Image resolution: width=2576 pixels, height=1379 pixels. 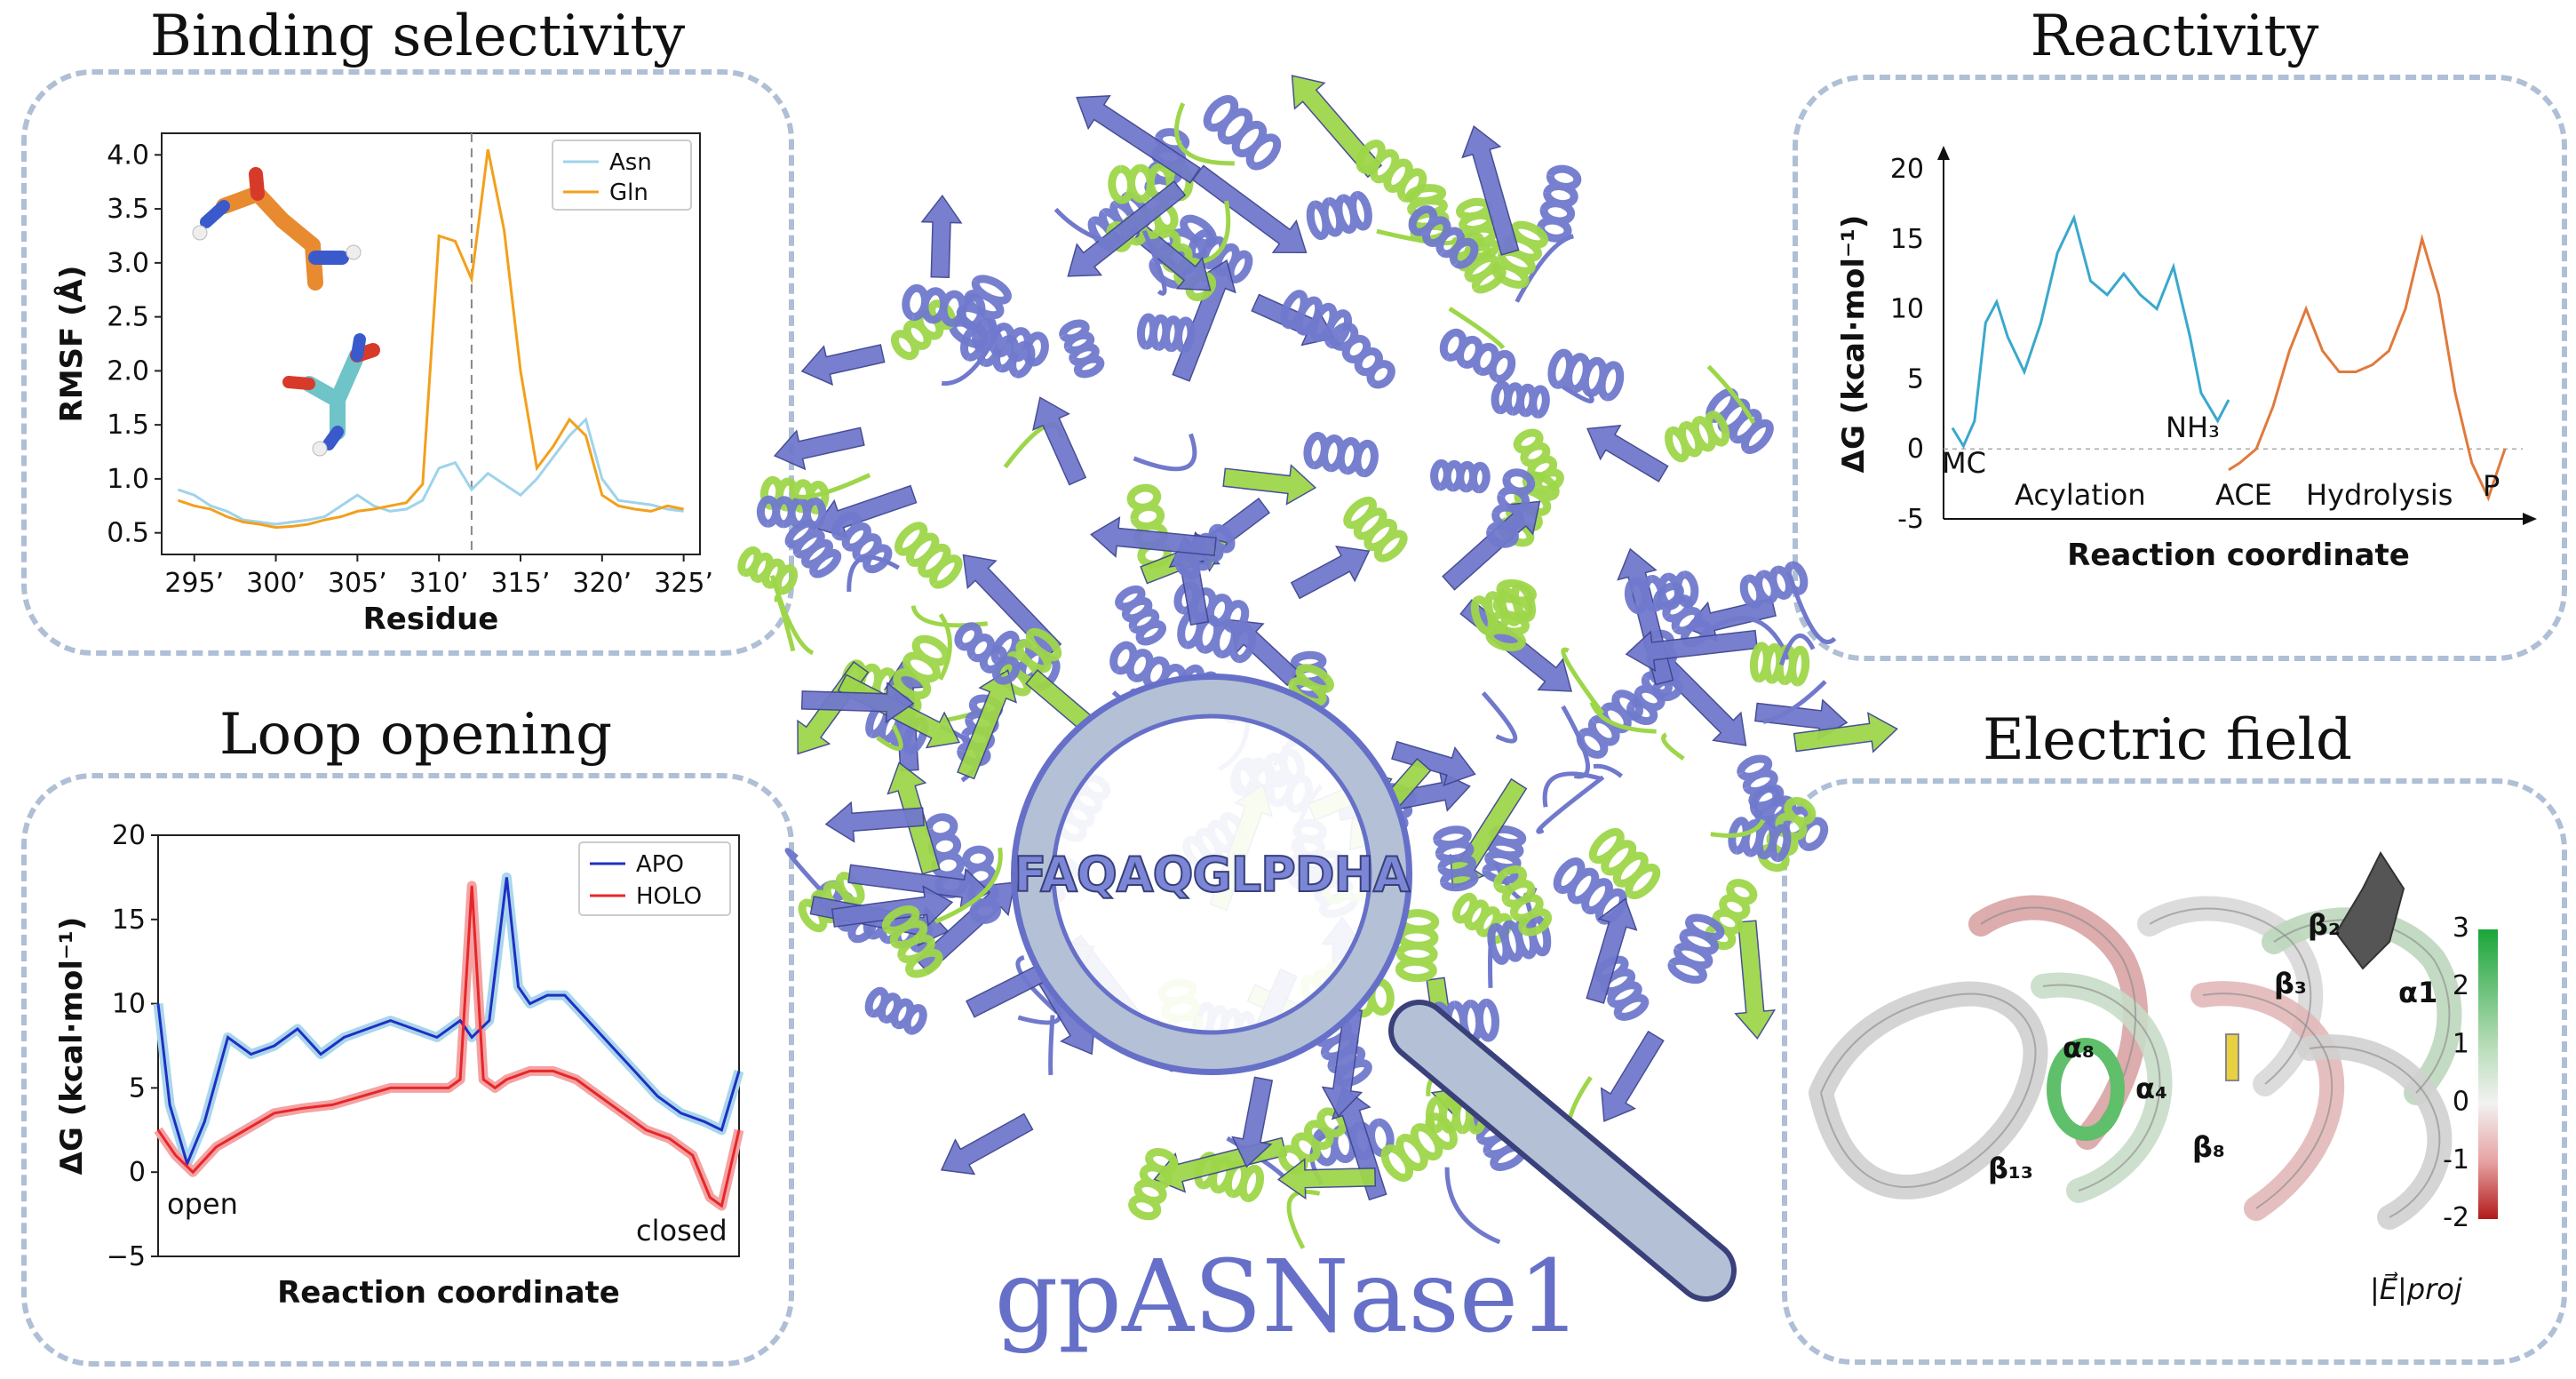 What do you see at coordinates (2488, 1074) in the screenshot?
I see `colorbar` at bounding box center [2488, 1074].